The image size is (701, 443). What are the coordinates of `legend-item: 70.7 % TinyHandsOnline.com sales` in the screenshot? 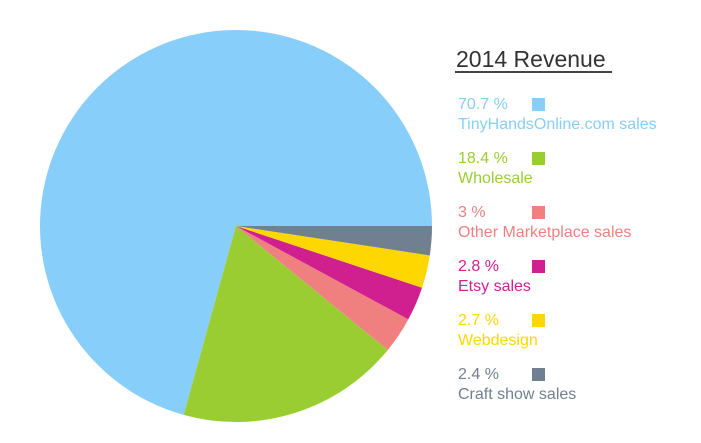 It's located at (578, 122).